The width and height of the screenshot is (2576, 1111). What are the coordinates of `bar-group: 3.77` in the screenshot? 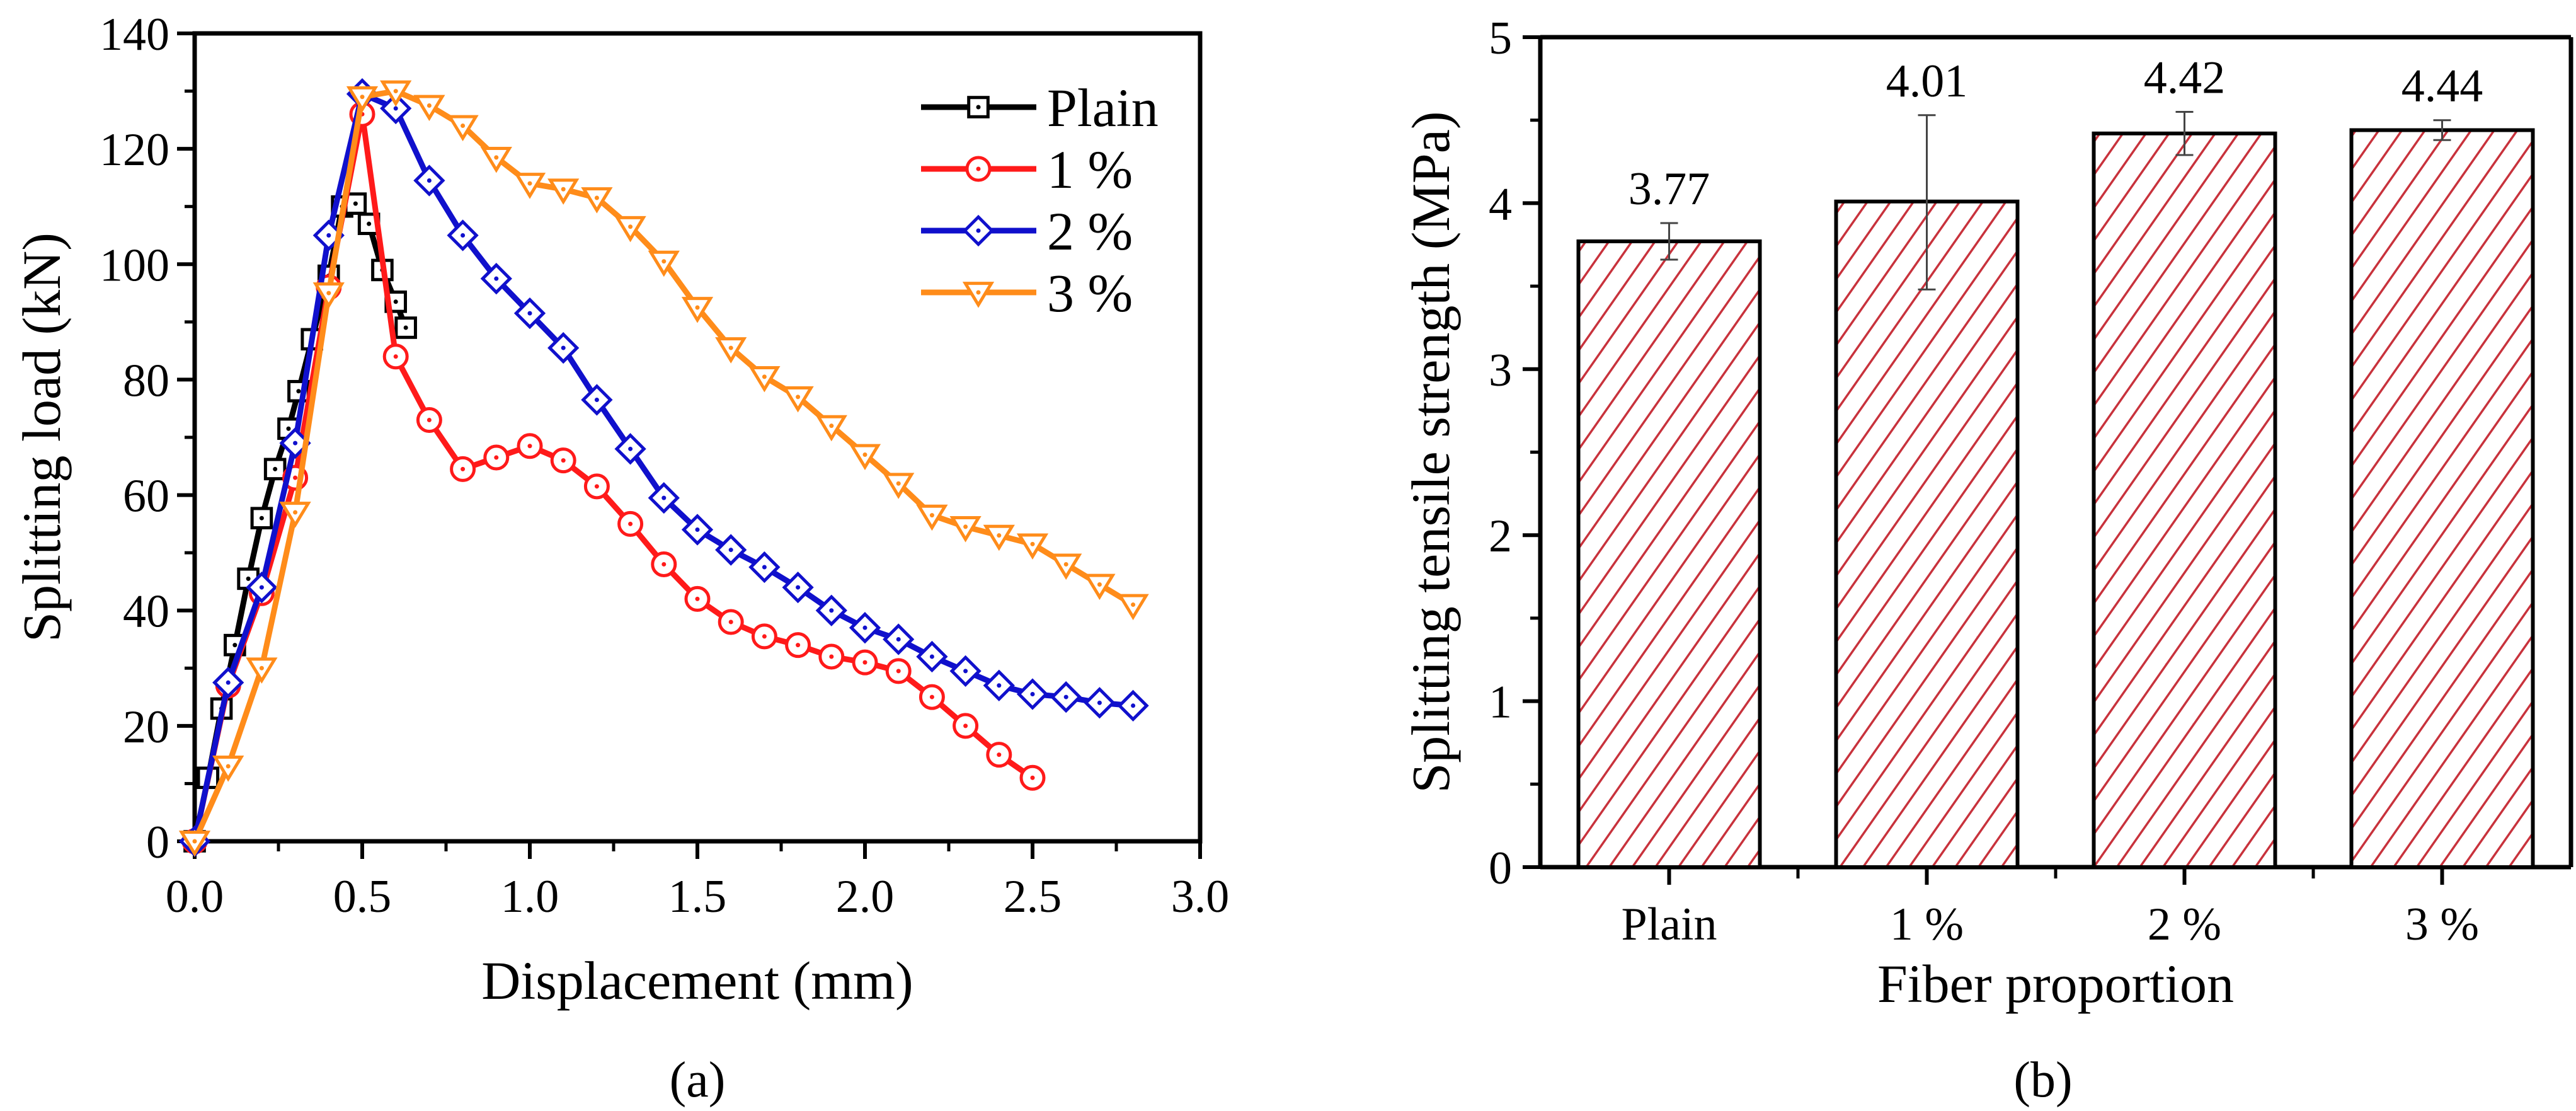 It's located at (1669, 516).